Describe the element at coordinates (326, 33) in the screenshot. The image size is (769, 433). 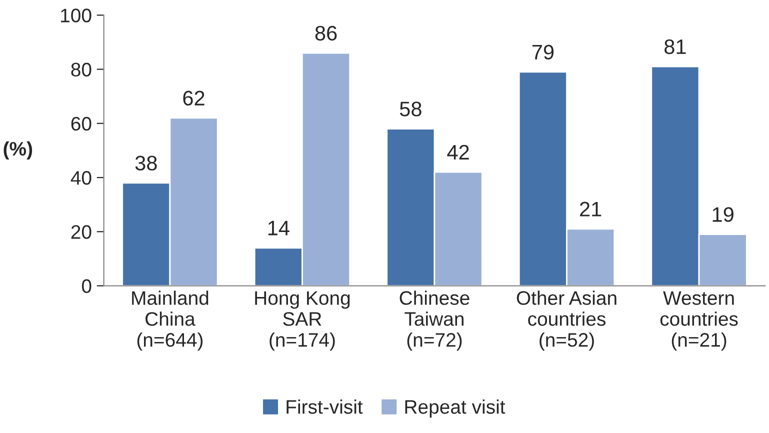
I see `data-label: 86` at that location.